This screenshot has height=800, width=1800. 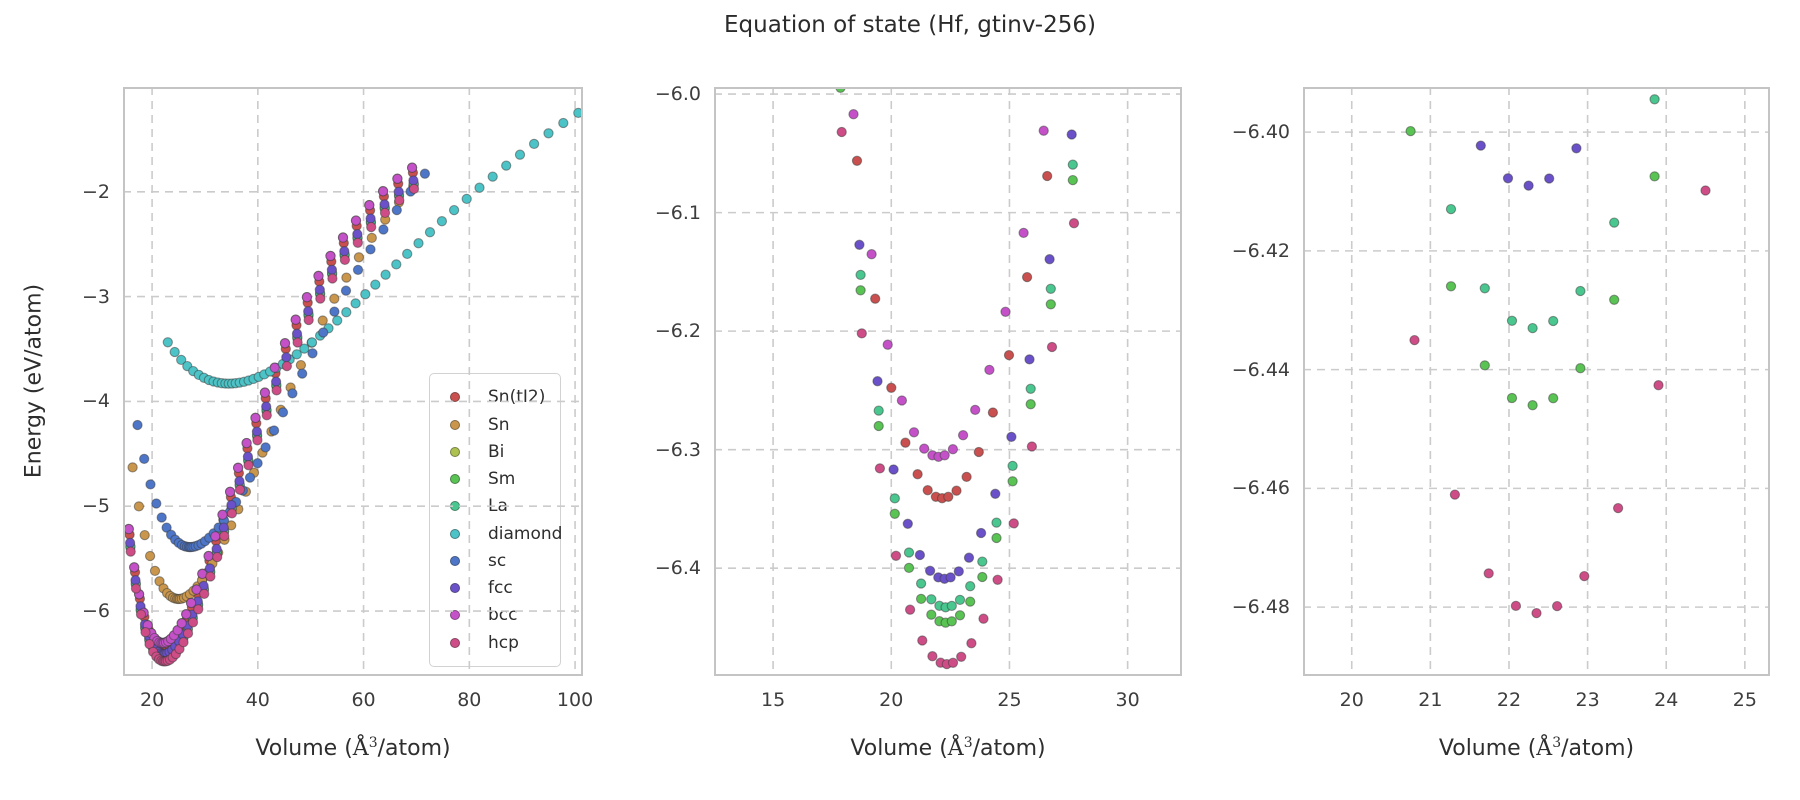 I want to click on legend-label: Bi, so click(x=496, y=451).